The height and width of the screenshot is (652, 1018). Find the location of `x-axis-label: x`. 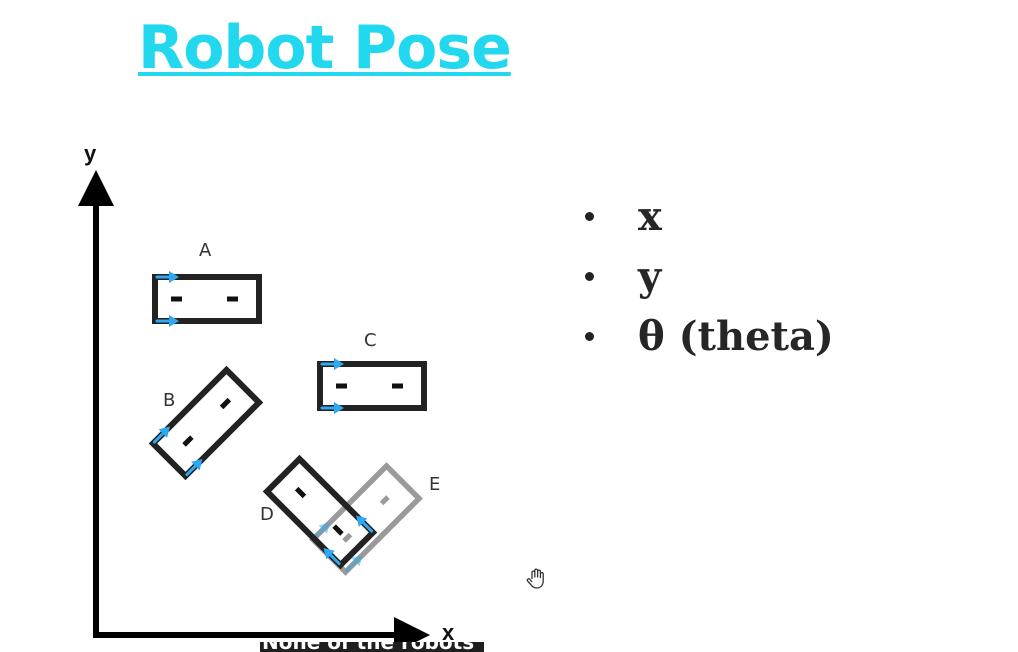

x-axis-label: x is located at coordinates (448, 632).